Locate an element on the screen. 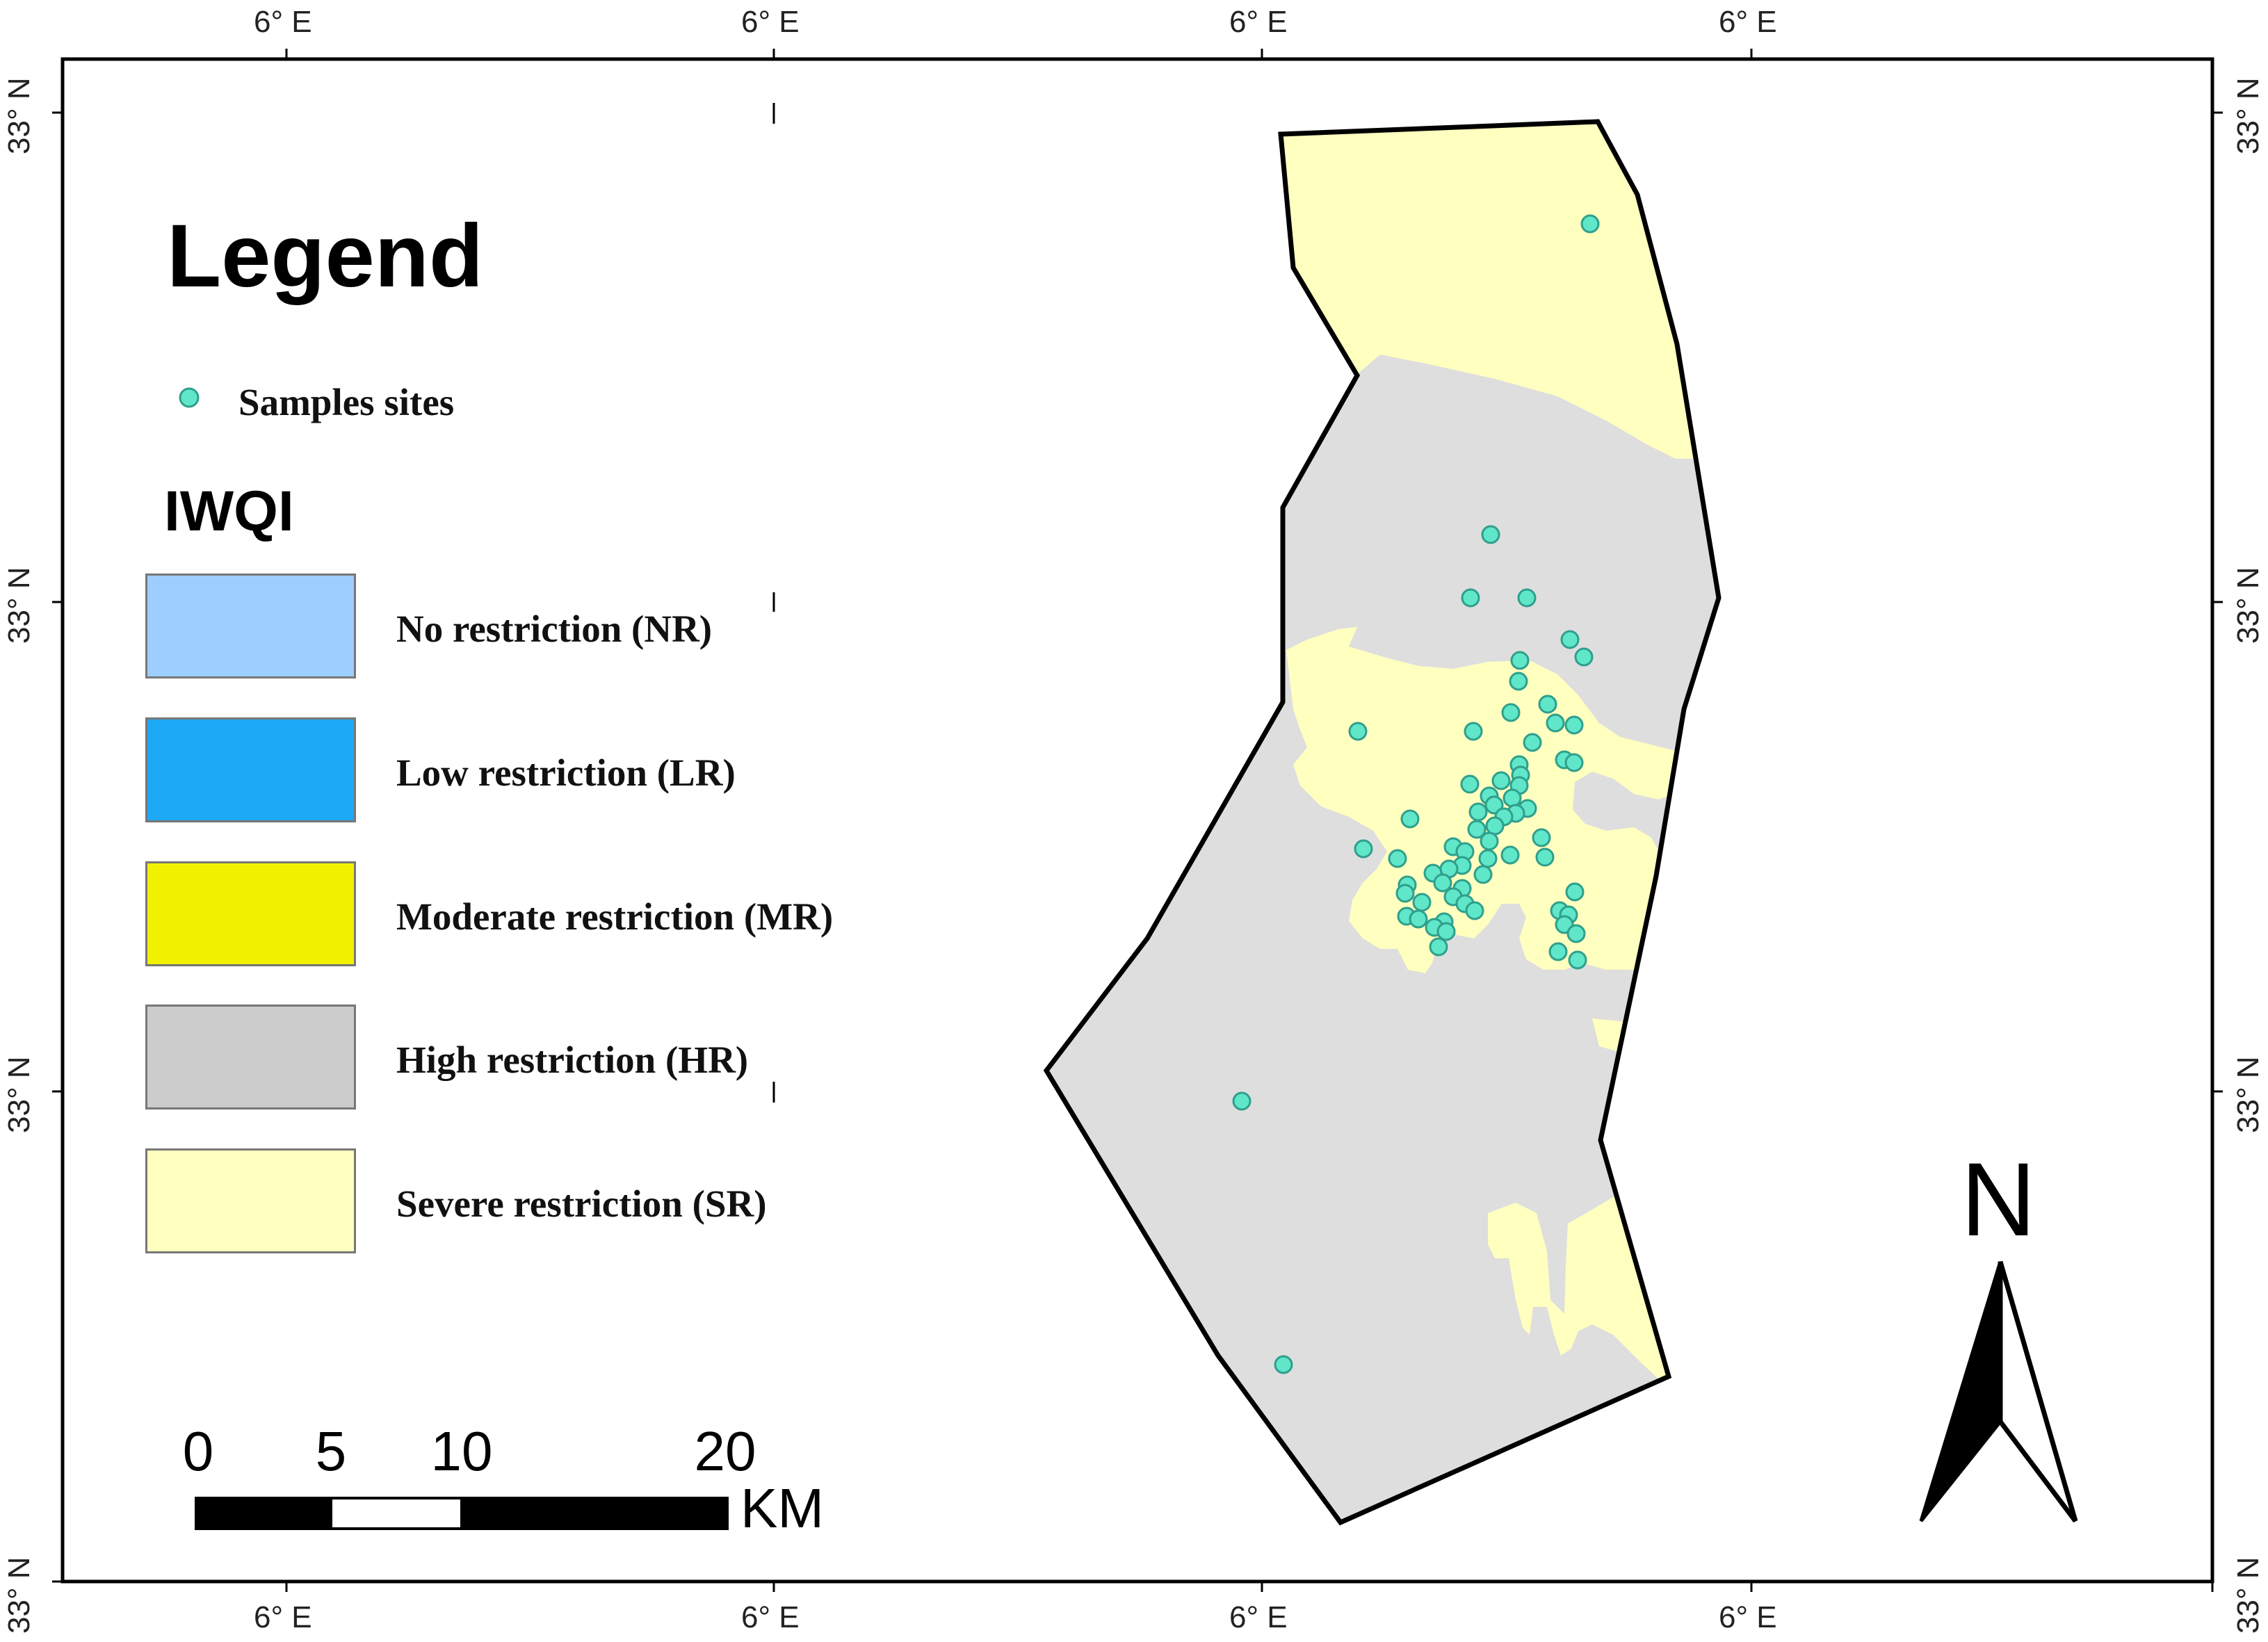 This screenshot has width=2268, height=1642. right-lat-label-3: 33° N is located at coordinates (2248, 1094).